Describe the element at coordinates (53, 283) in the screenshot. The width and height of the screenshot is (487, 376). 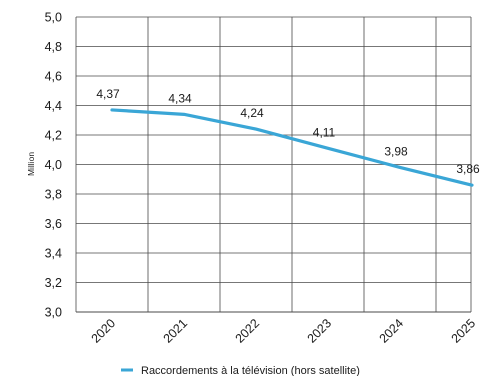
I see `y-tick-label: 3,2` at that location.